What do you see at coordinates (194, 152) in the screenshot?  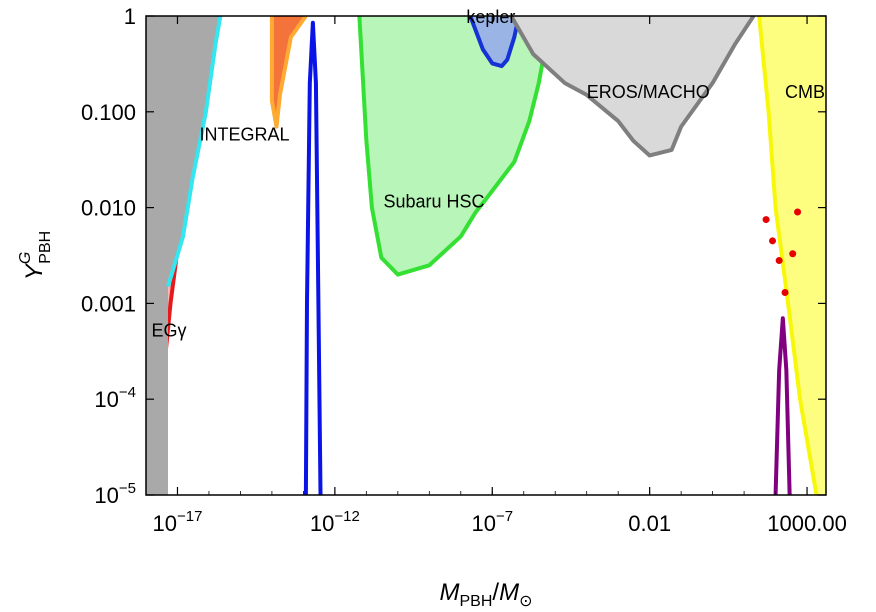 I see `region-boundary-integral` at bounding box center [194, 152].